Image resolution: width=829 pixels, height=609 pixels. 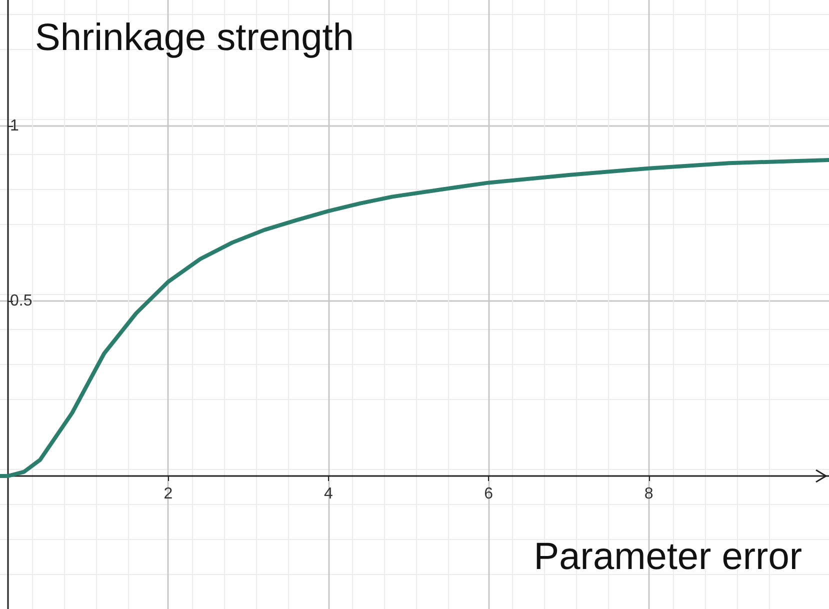 I want to click on x-axis-title: Parameter error, so click(x=668, y=557).